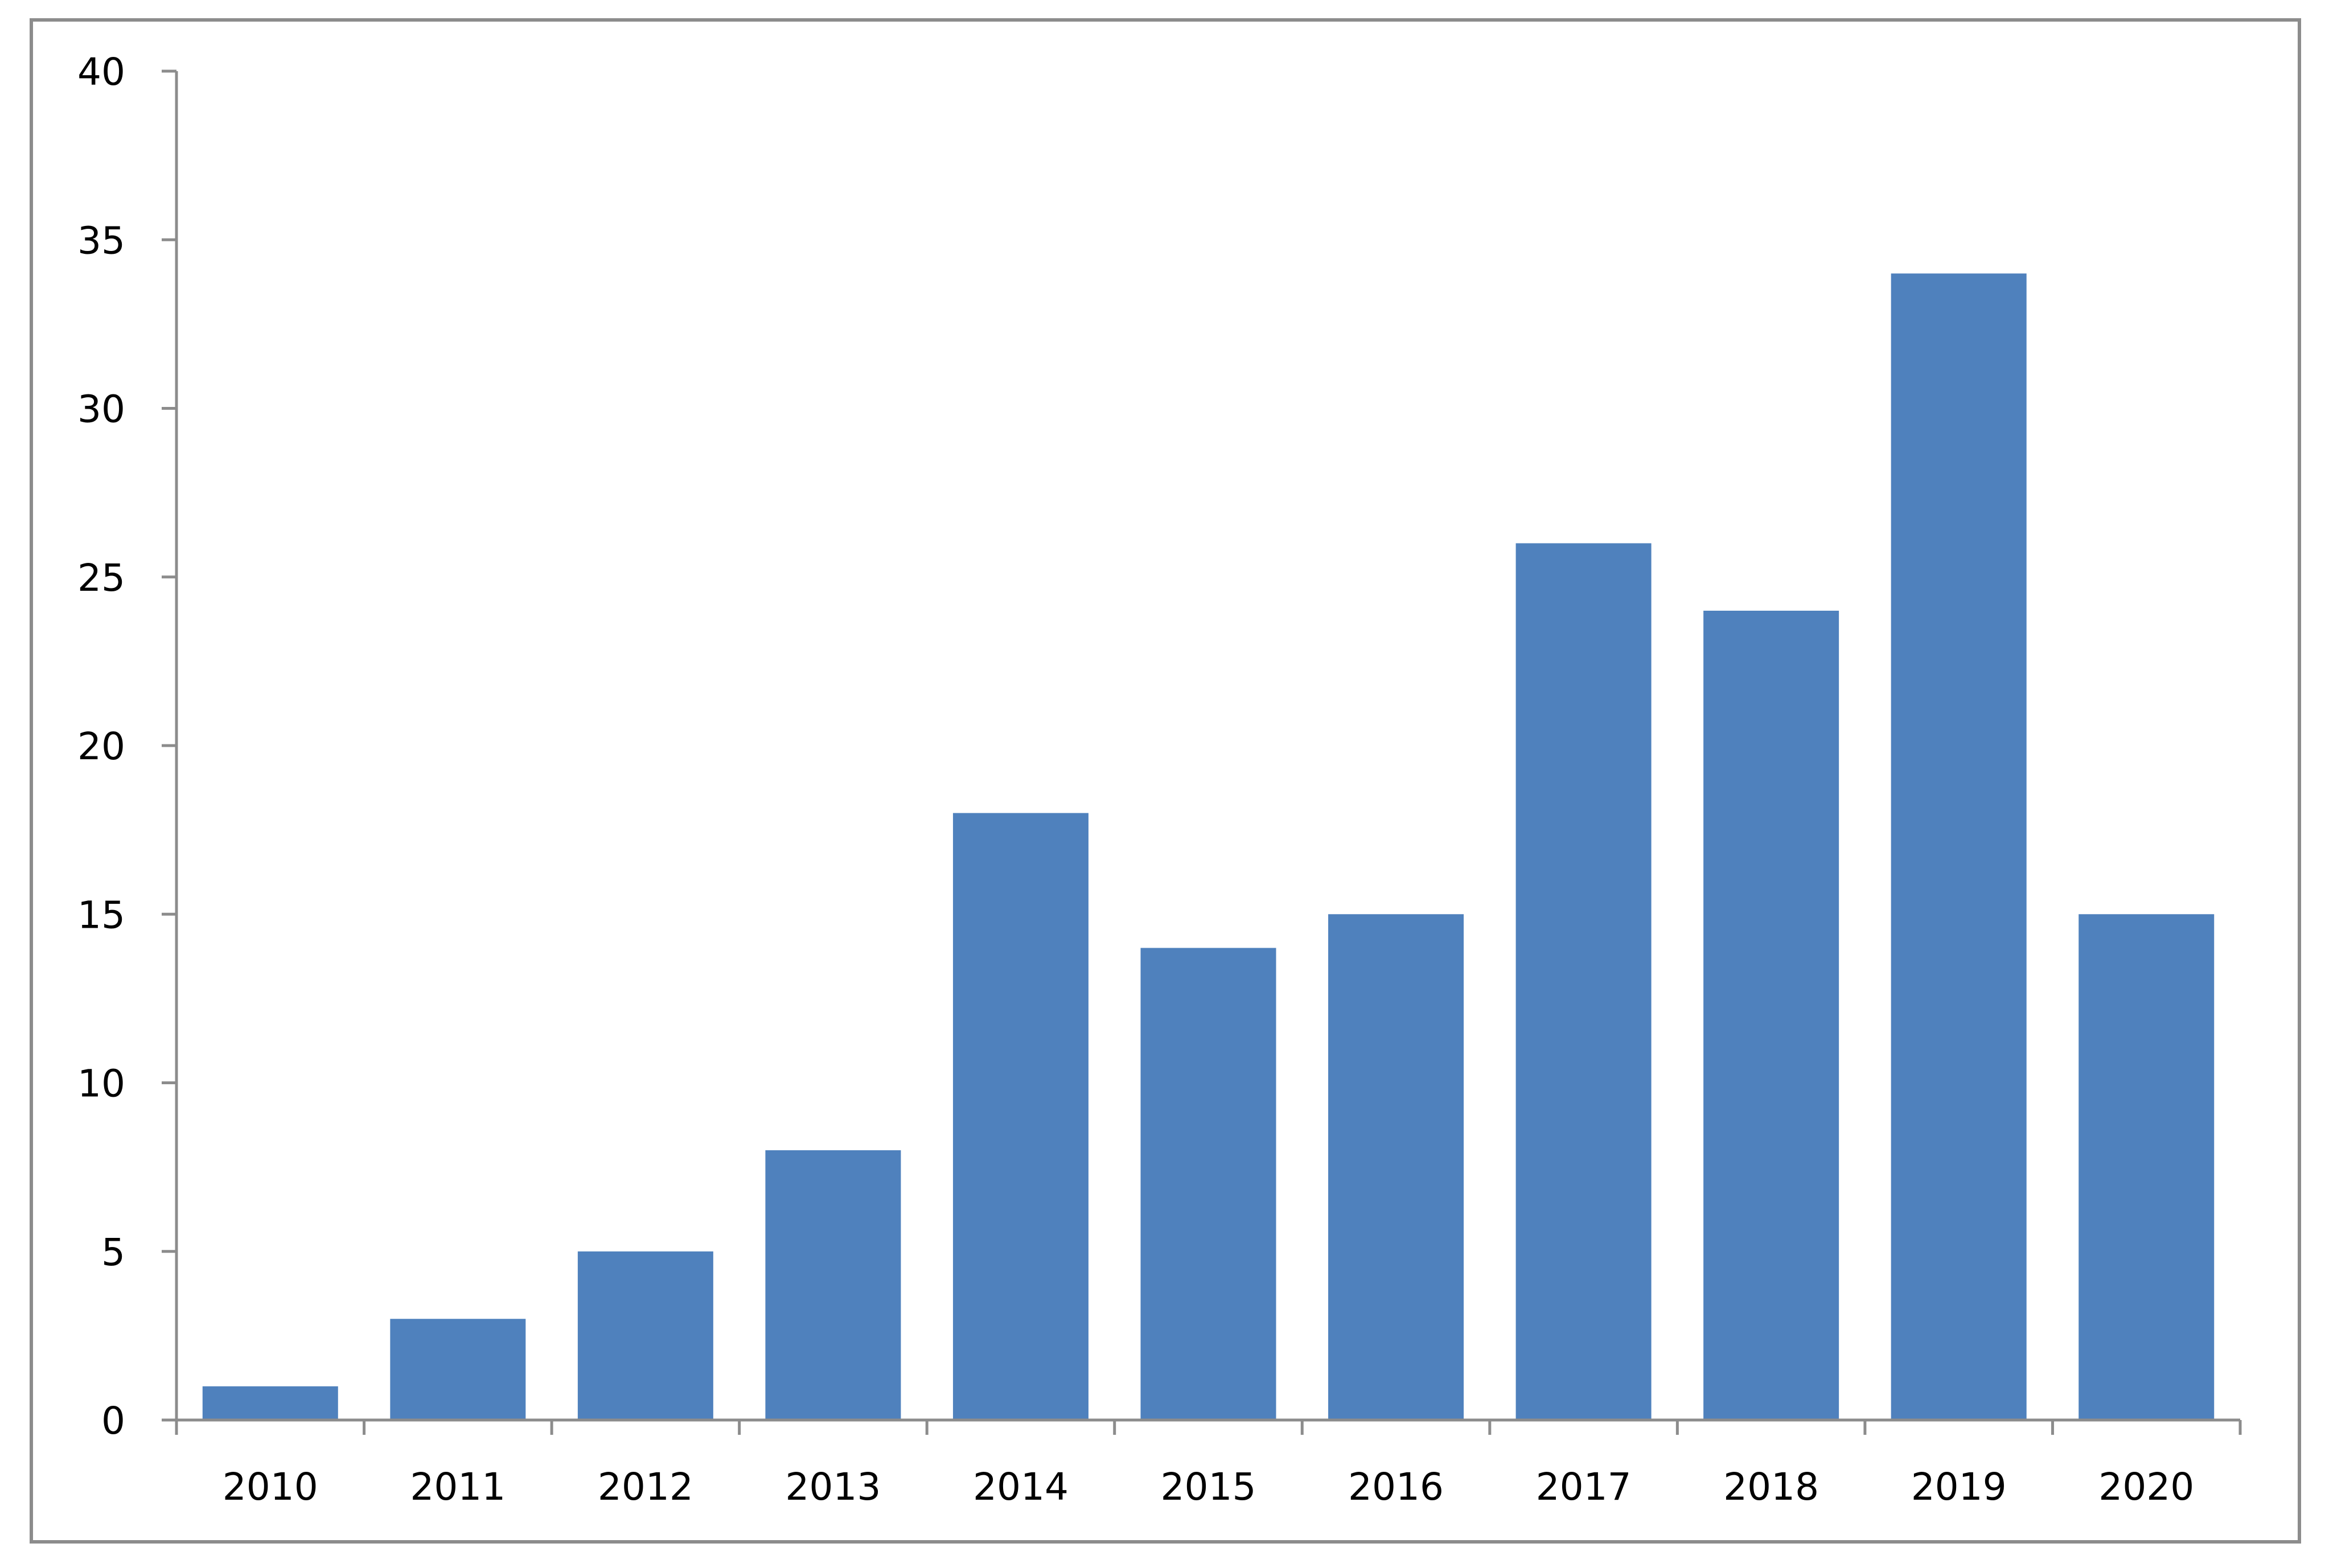 This screenshot has width=2329, height=1568. I want to click on x-tick-label-2014: 2014, so click(1021, 1487).